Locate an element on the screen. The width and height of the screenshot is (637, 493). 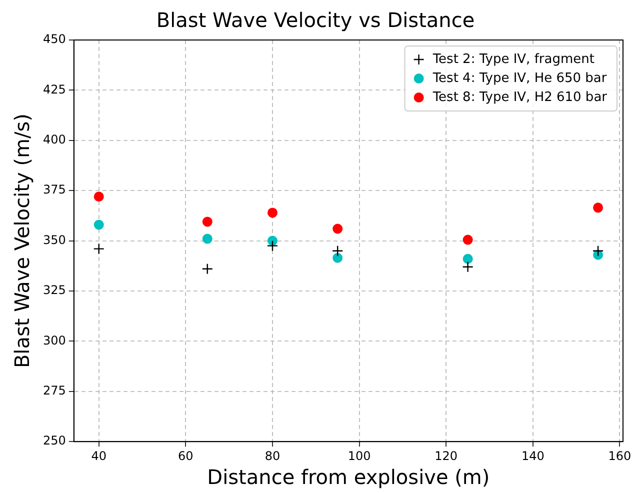
legend-label: Test 8: Type IV, H2 610 bar is located at coordinates (520, 97).